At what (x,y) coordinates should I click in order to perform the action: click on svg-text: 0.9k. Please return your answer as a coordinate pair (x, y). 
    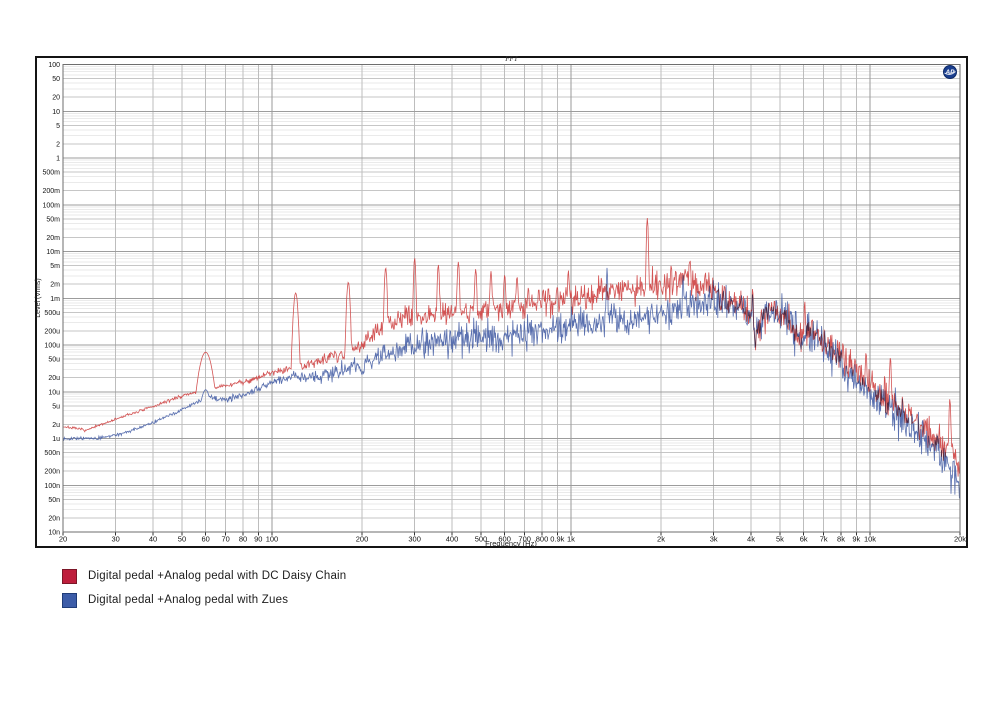
    Looking at the image, I should click on (557, 539).